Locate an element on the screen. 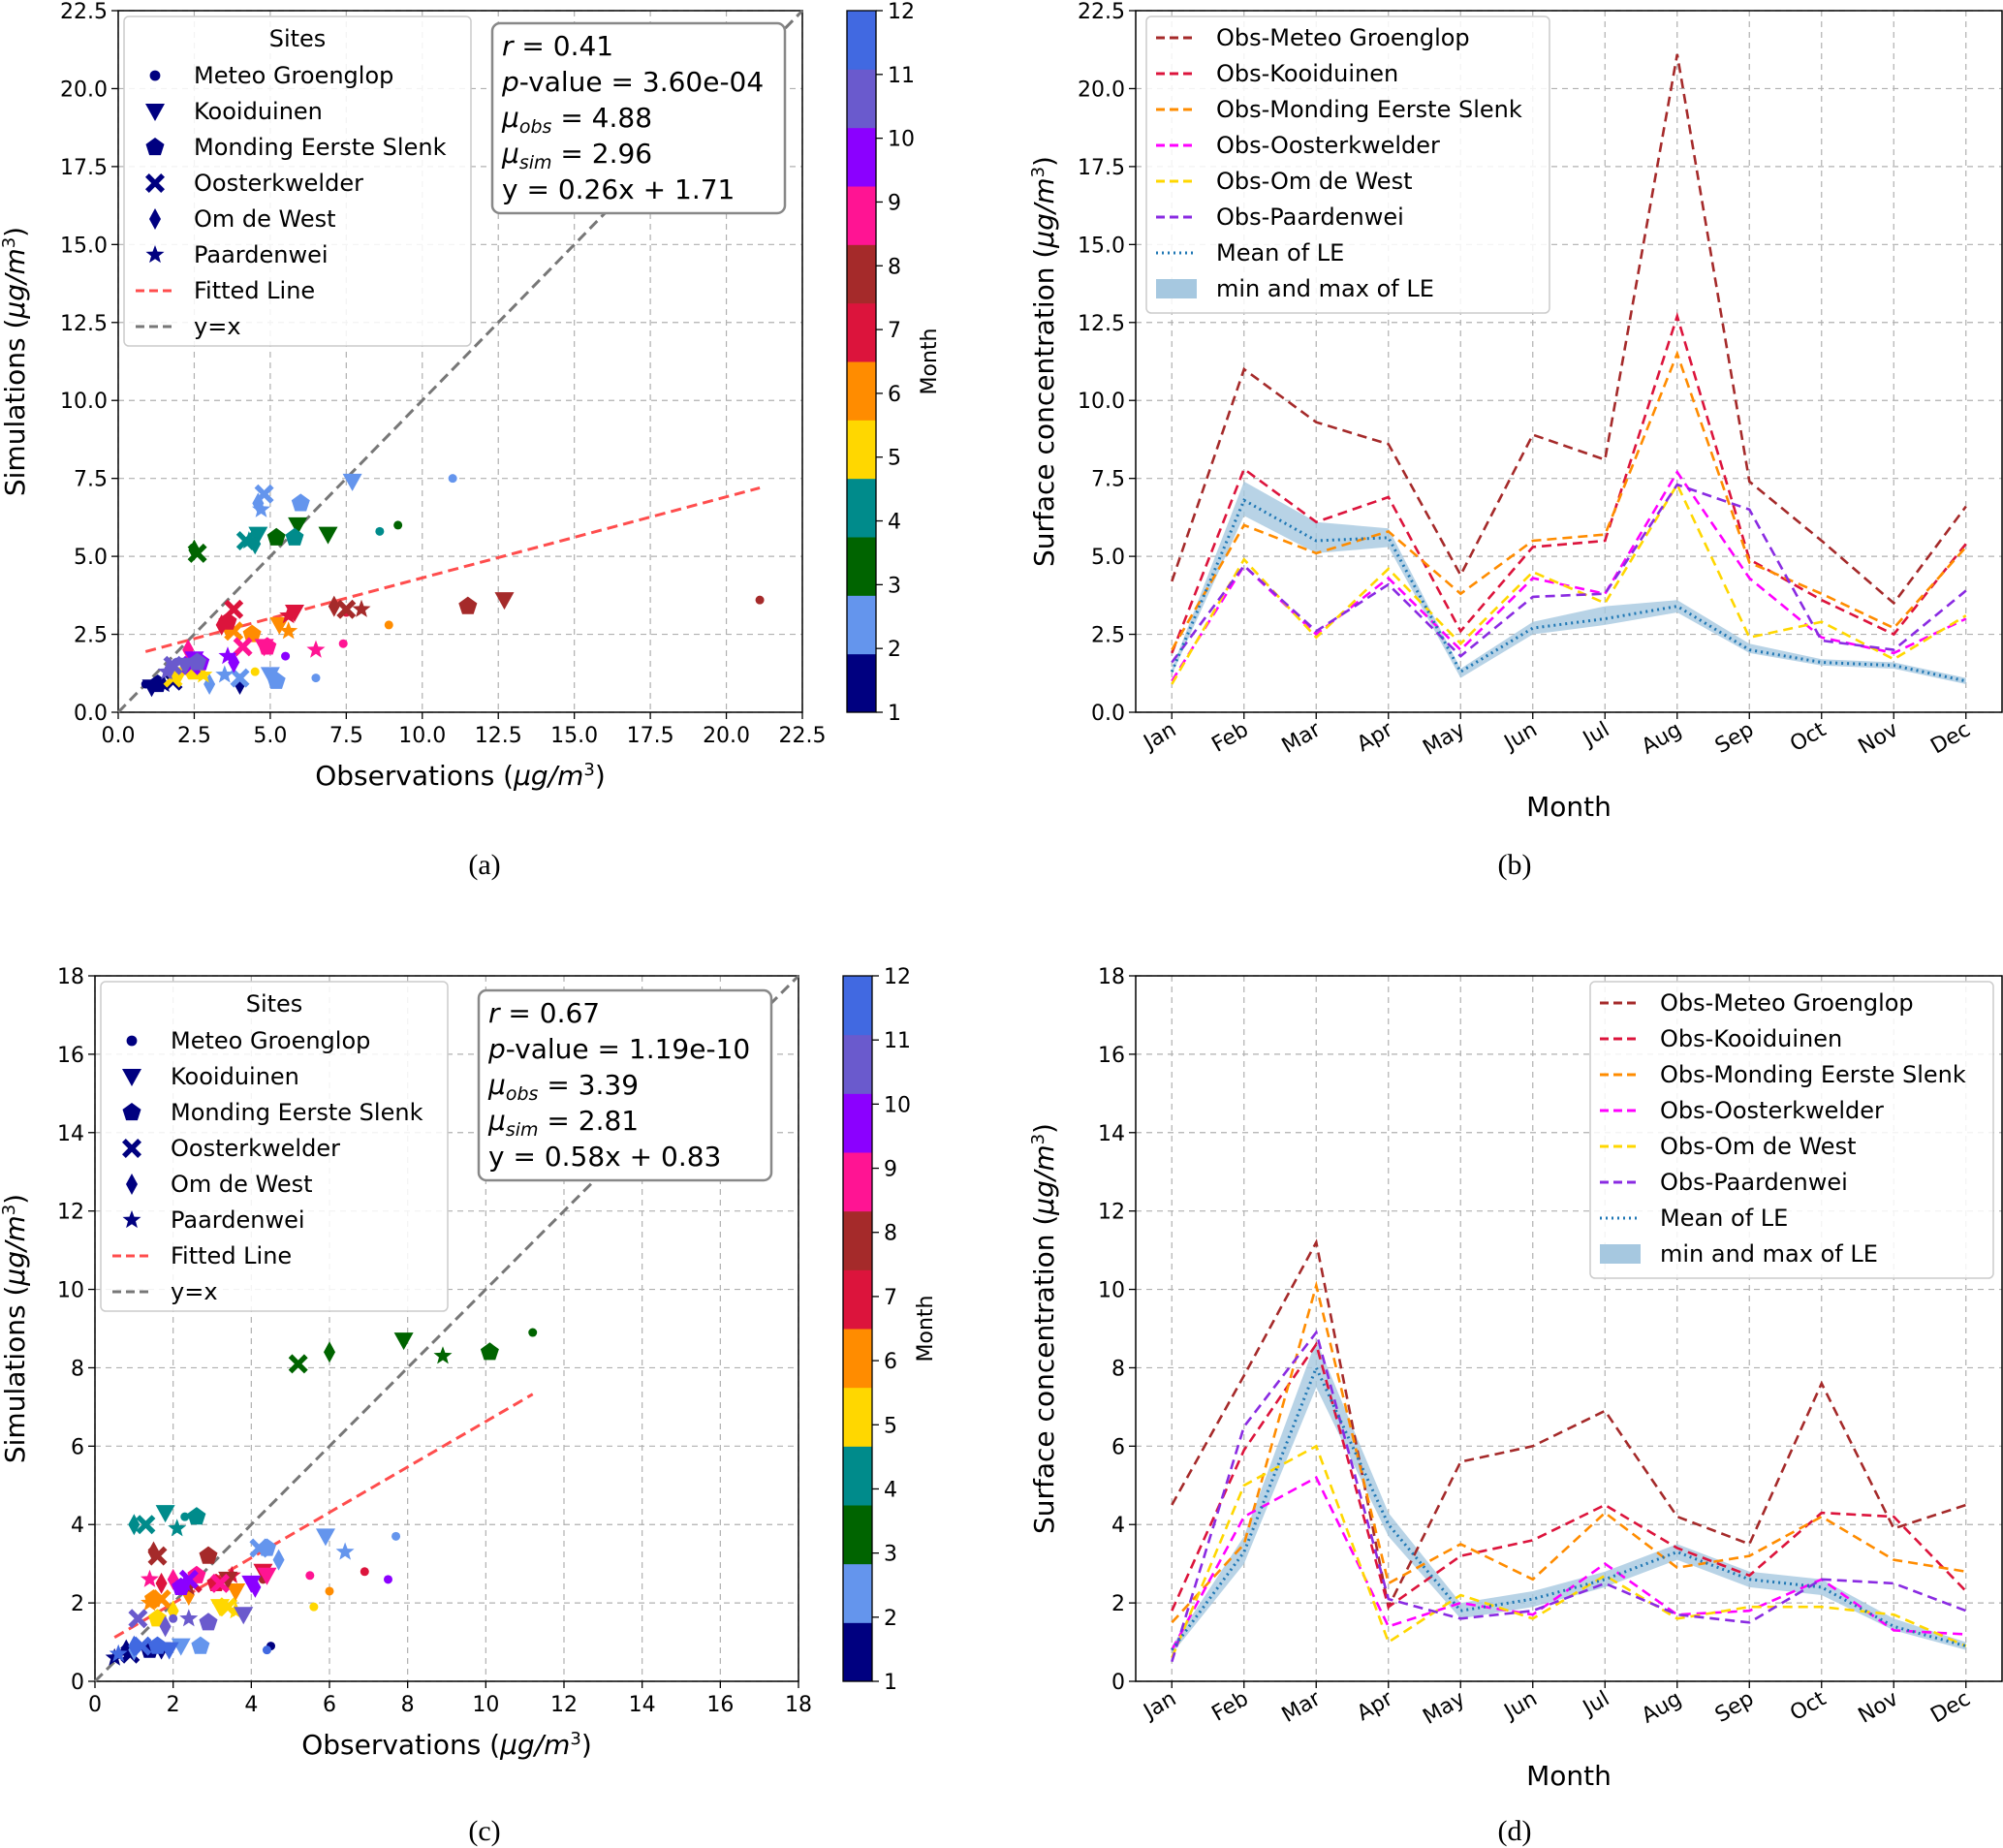  legend-label: Om de West is located at coordinates (242, 1184).